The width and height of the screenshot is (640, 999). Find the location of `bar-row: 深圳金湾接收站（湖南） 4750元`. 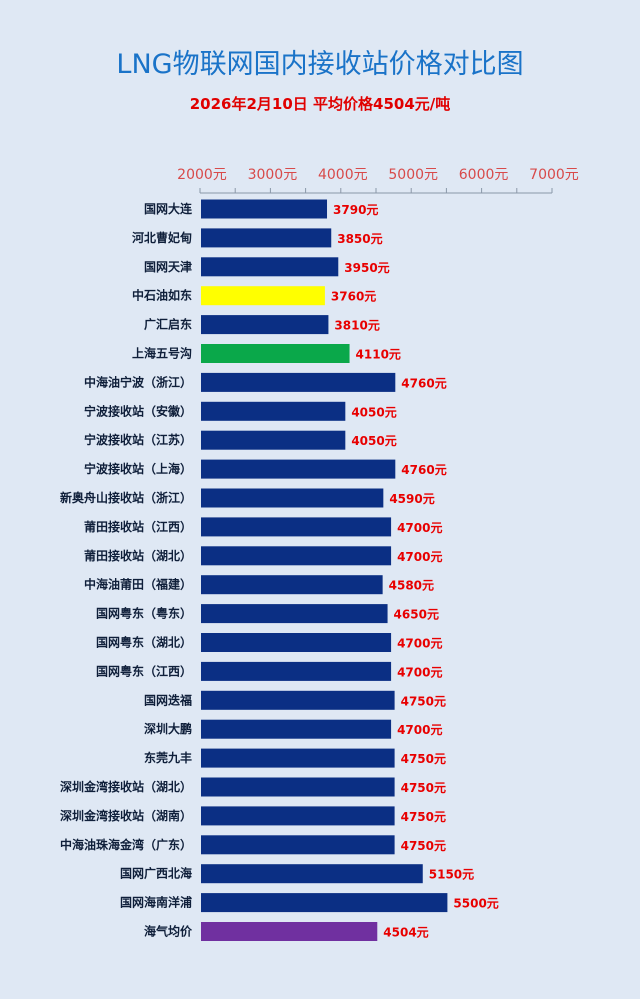

bar-row: 深圳金湾接收站（湖南） 4750元 is located at coordinates (253, 816).